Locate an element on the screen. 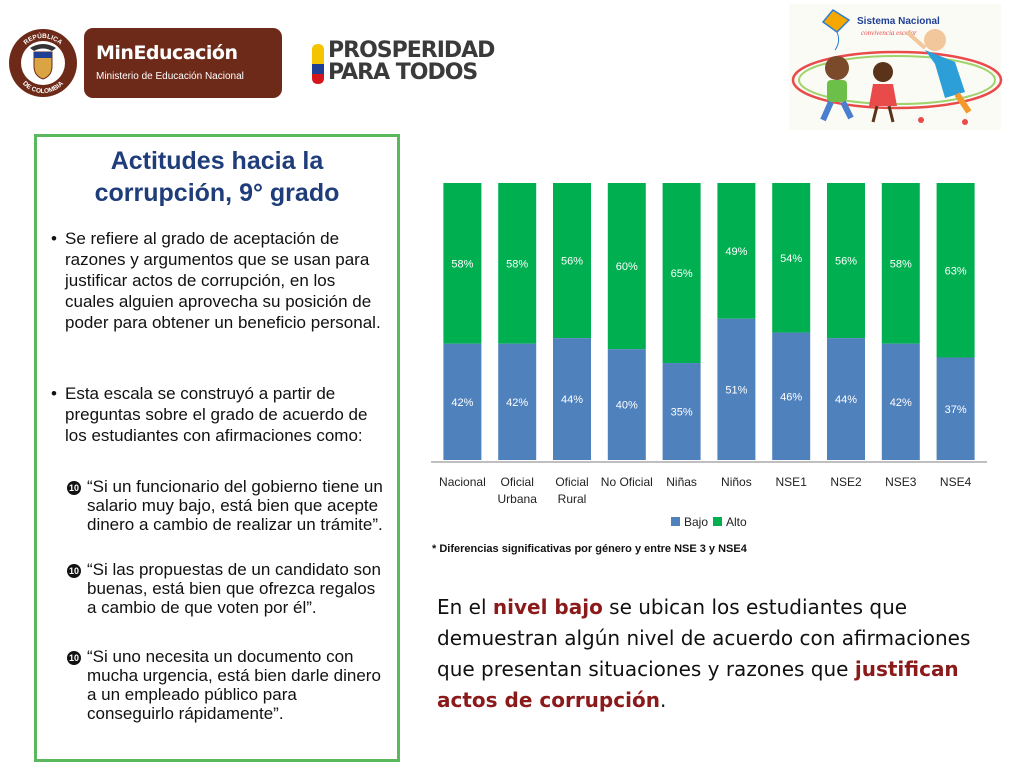 The width and height of the screenshot is (1024, 768). x-tick-label: Niños is located at coordinates (736, 482).